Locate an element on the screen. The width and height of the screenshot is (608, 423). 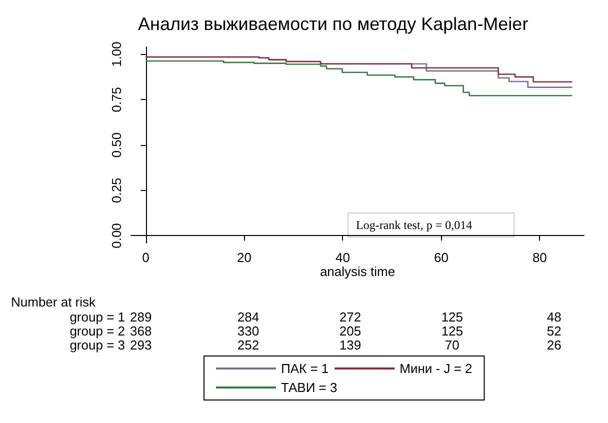
legend-label: ПАК = 1 is located at coordinates (305, 368).